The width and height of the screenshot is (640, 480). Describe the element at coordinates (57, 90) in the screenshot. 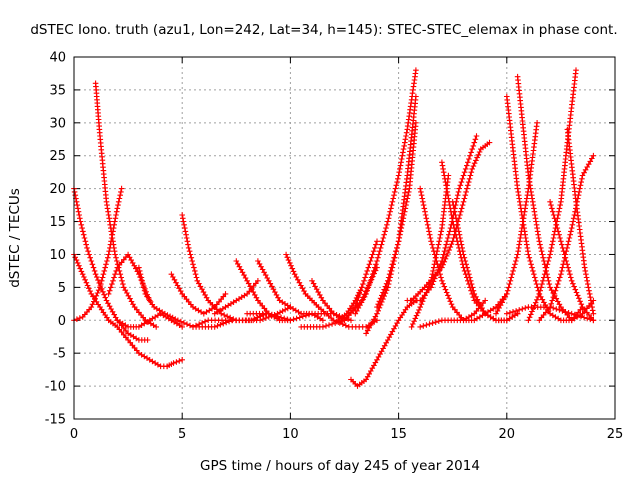

I see `y-tick-label: 35` at that location.